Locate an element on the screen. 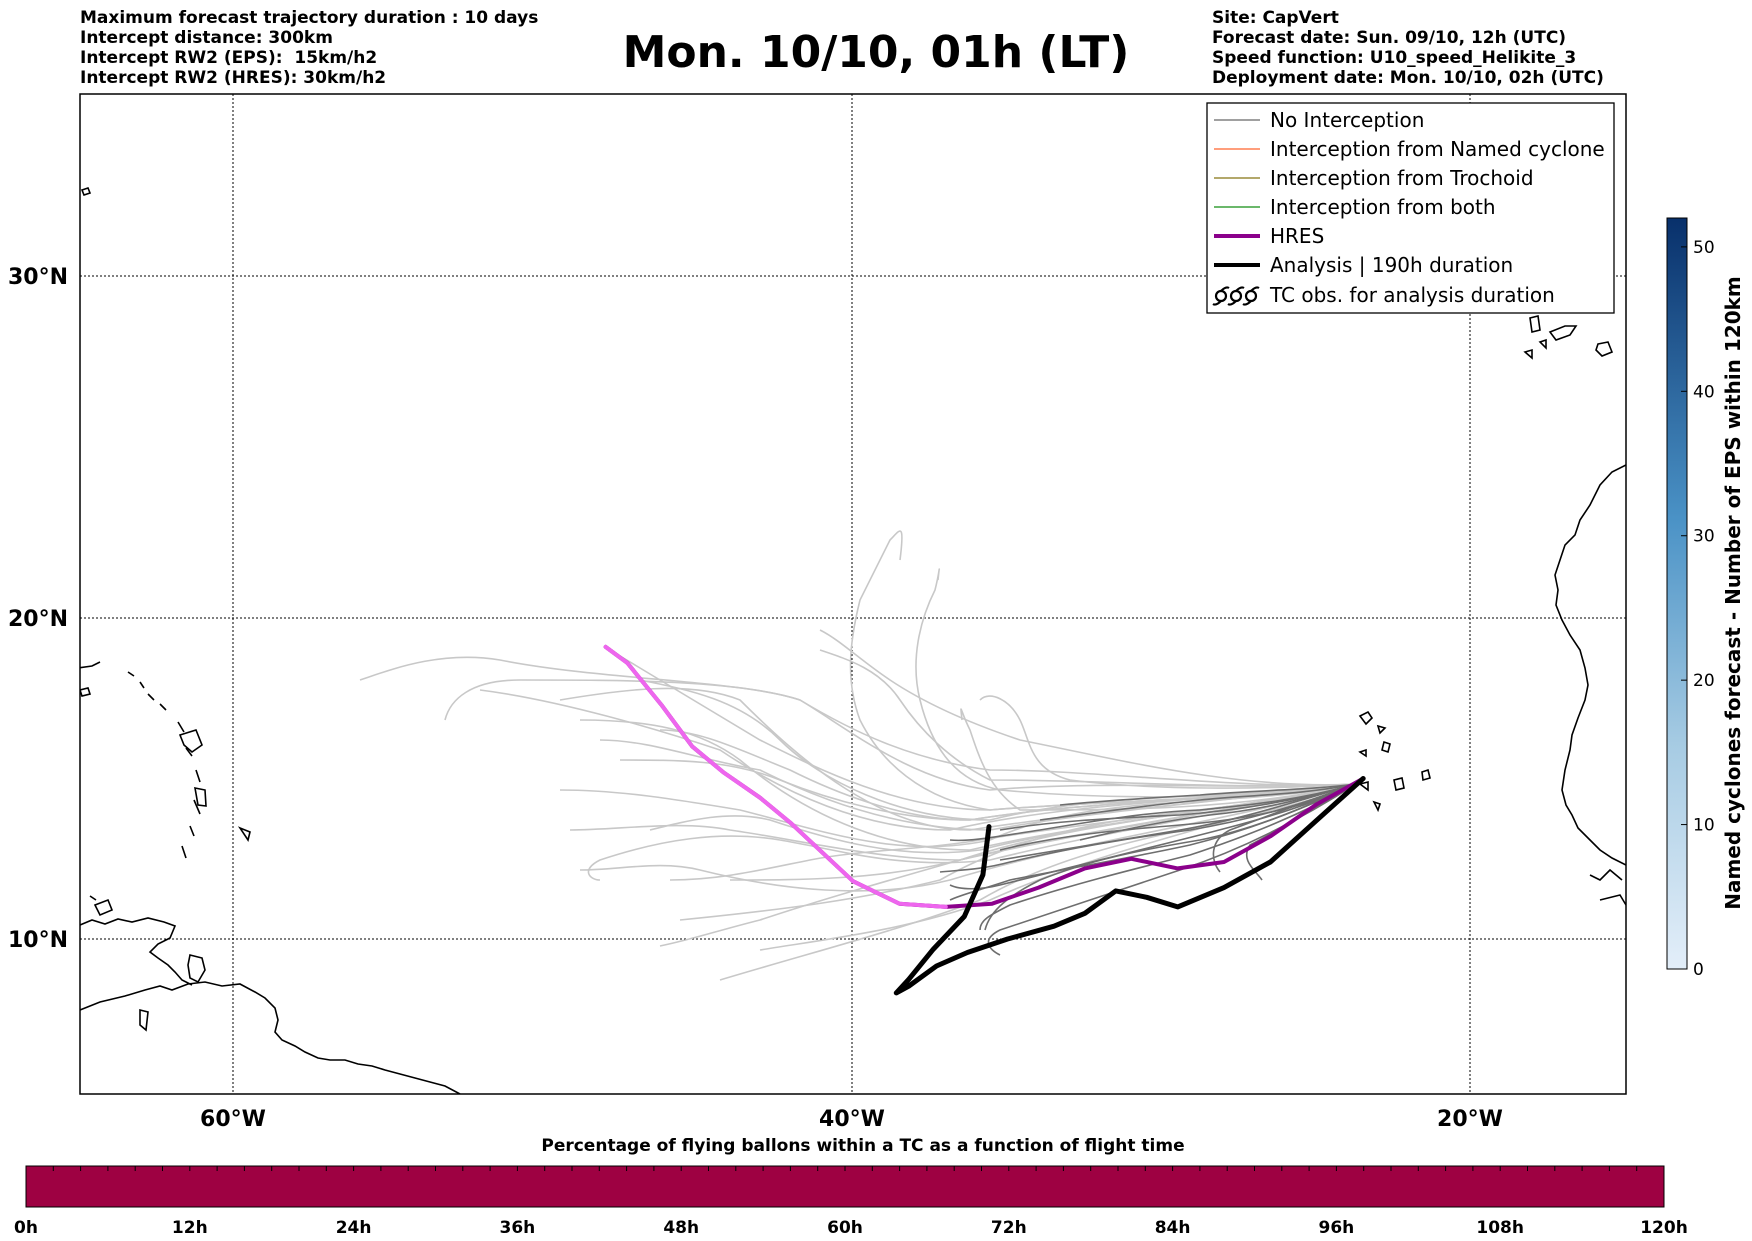 The height and width of the screenshot is (1241, 1752). west-africa-islands is located at coordinates (1607, 887).